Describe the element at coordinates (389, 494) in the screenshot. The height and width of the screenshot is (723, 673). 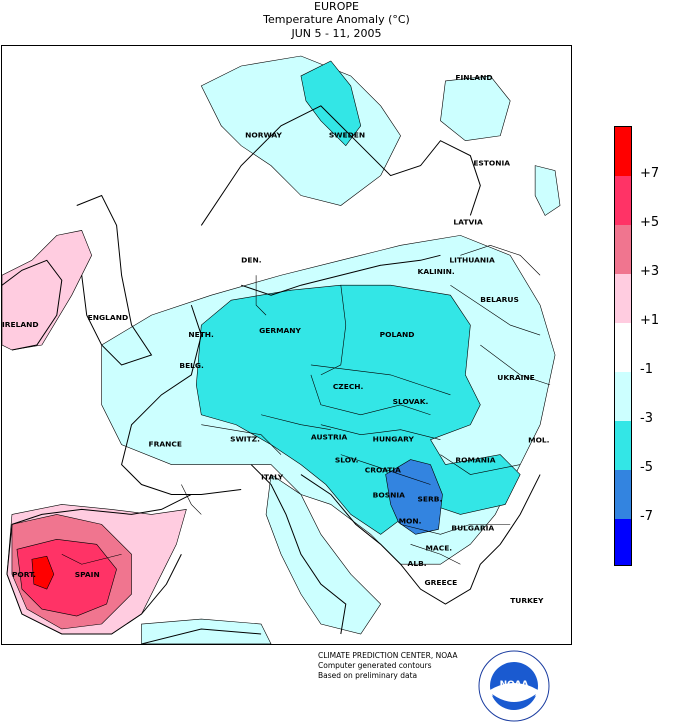
I see `country-label-bosnia: BOSNIA` at that location.